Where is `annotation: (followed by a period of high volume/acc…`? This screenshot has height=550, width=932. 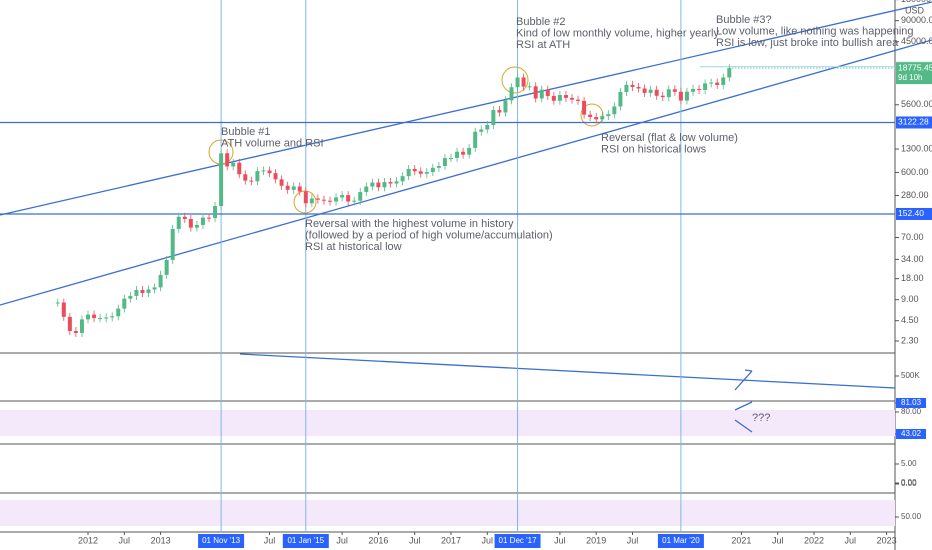 annotation: (followed by a period of high volume/acc… is located at coordinates (429, 235).